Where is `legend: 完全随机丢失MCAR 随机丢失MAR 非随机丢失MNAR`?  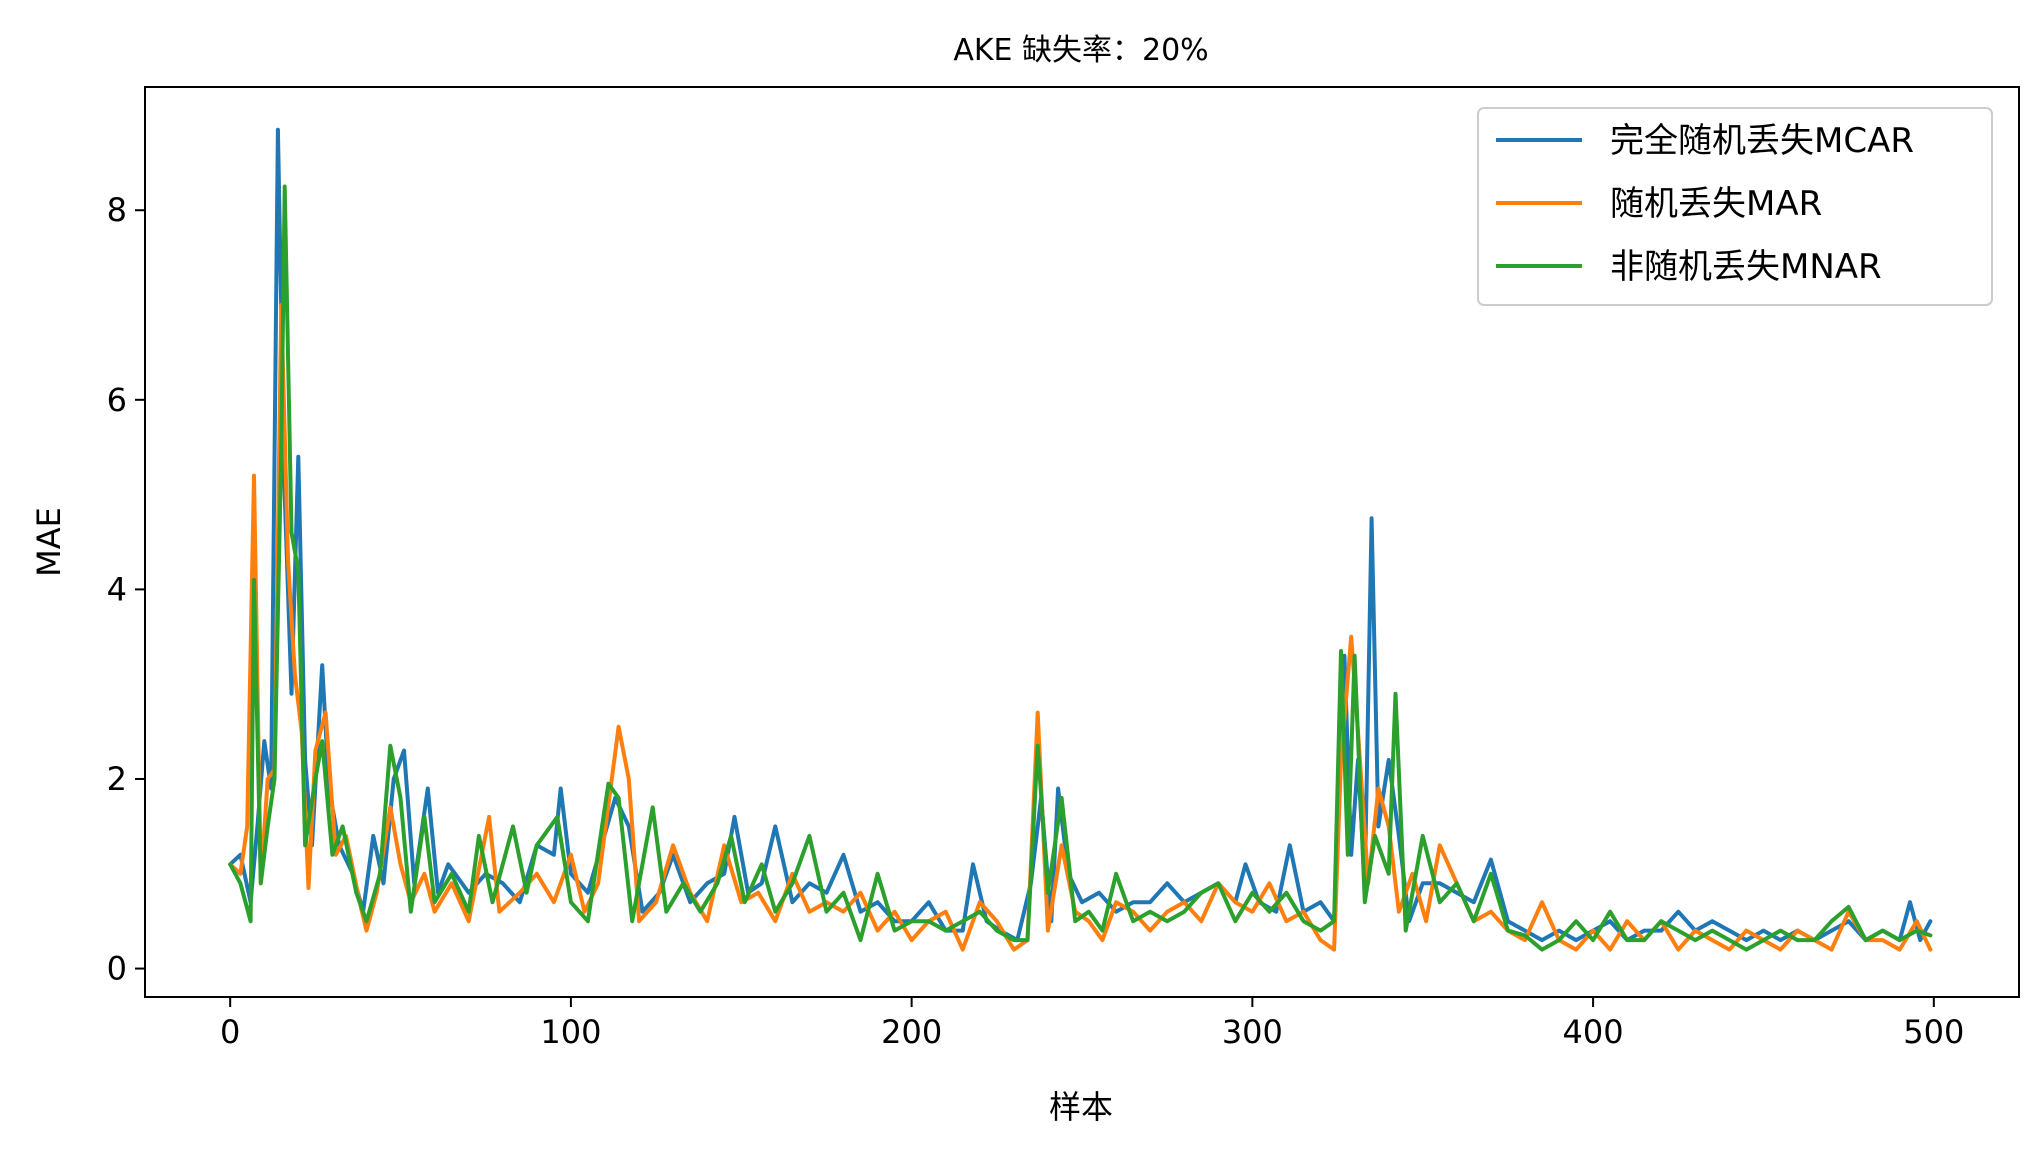
legend: 完全随机丢失MCAR 随机丢失MAR 非随机丢失MNAR is located at coordinates (1735, 206).